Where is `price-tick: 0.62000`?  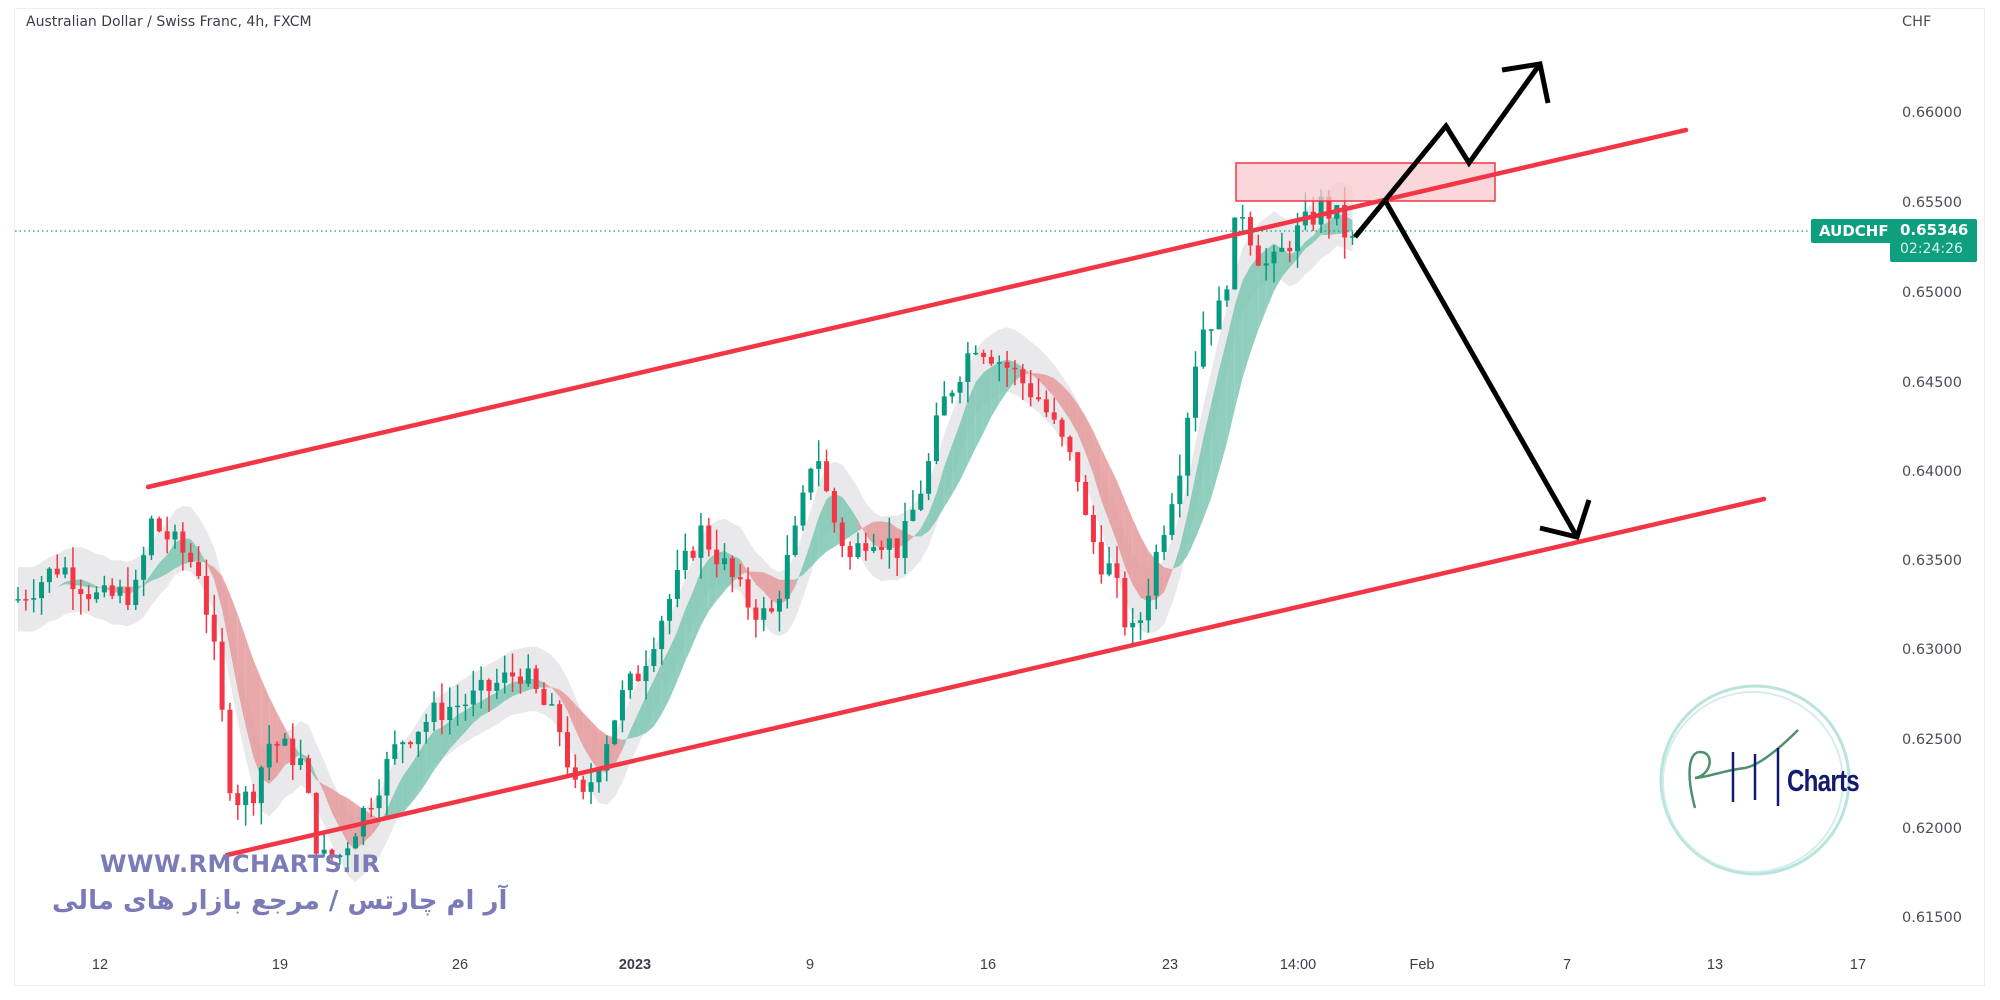
price-tick: 0.62000 is located at coordinates (1932, 829).